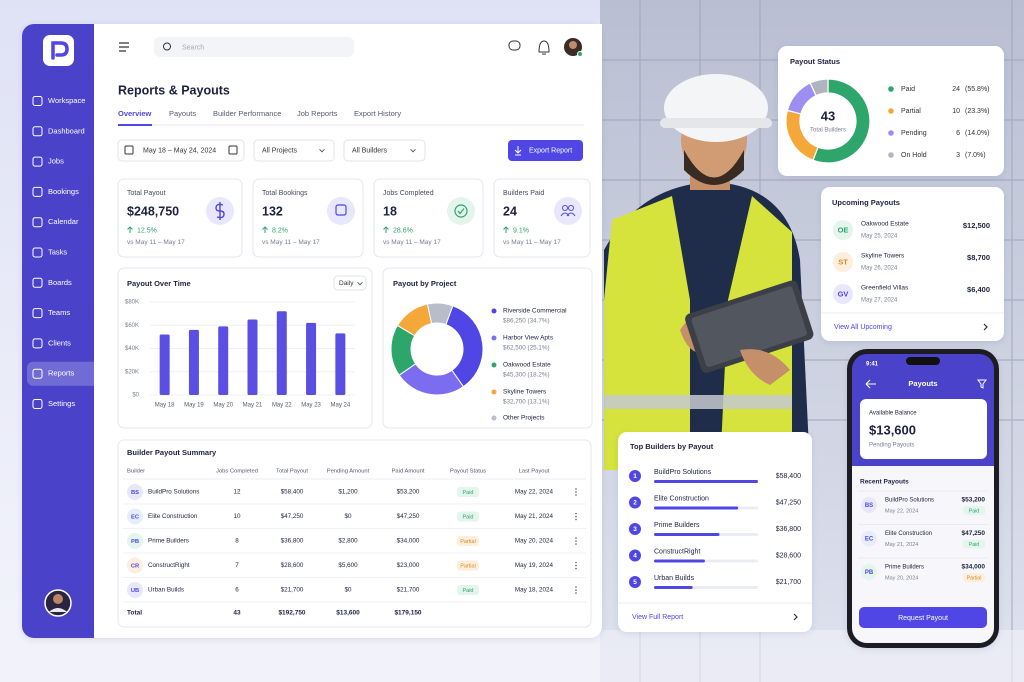 The height and width of the screenshot is (682, 1024). What do you see at coordinates (132, 372) in the screenshot?
I see `y-tick-label: $20K` at bounding box center [132, 372].